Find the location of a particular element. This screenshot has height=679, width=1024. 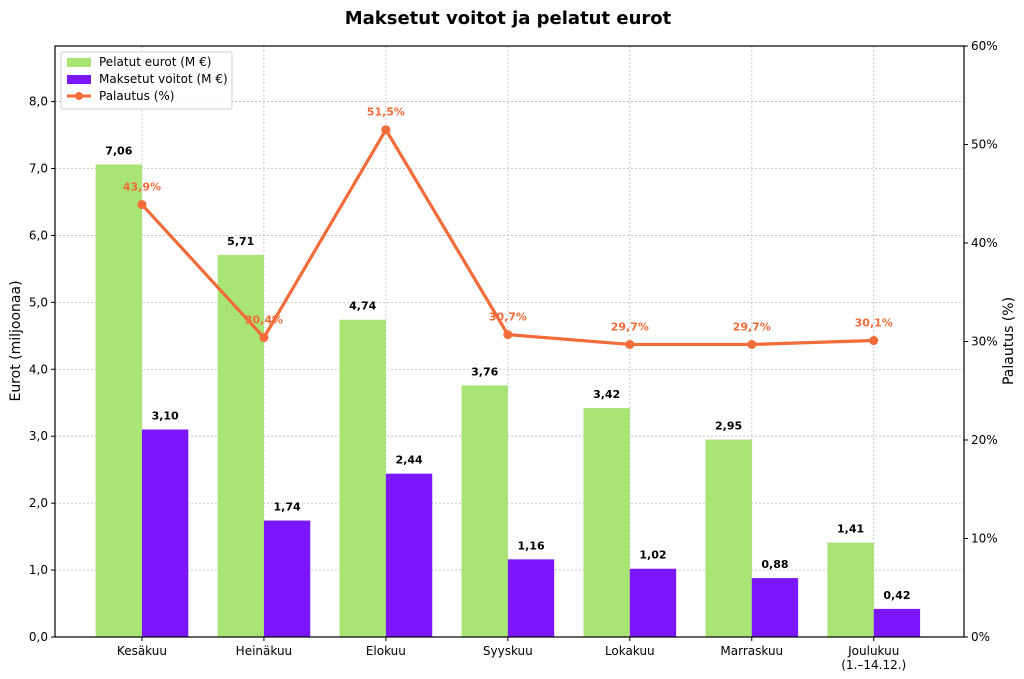

x-tick-label: Kesäkuu is located at coordinates (142, 651).